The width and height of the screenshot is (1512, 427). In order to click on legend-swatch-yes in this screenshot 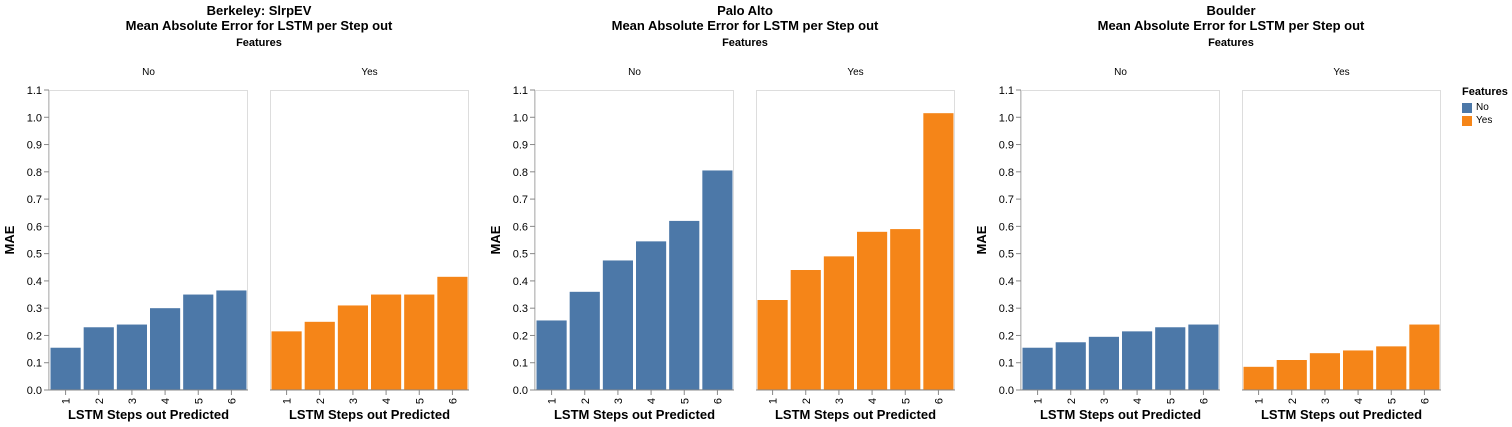, I will do `click(1467, 120)`.